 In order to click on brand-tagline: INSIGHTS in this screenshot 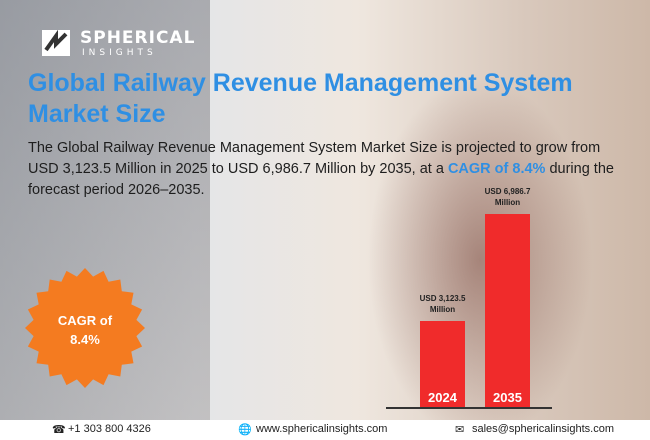, I will do `click(119, 53)`.